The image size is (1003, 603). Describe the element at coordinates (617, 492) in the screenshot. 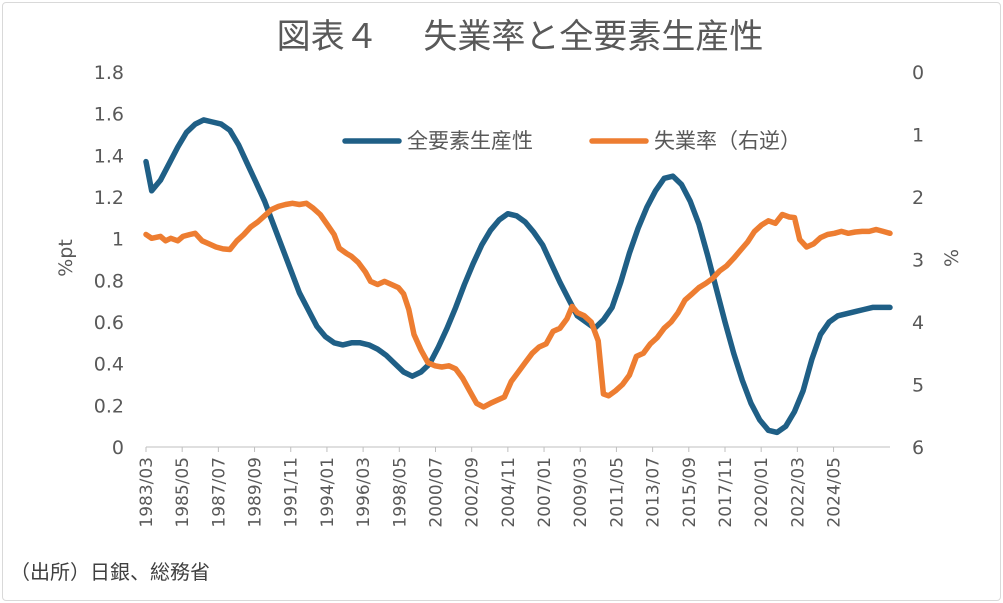

I see `x-tick-label: 2011/05` at that location.